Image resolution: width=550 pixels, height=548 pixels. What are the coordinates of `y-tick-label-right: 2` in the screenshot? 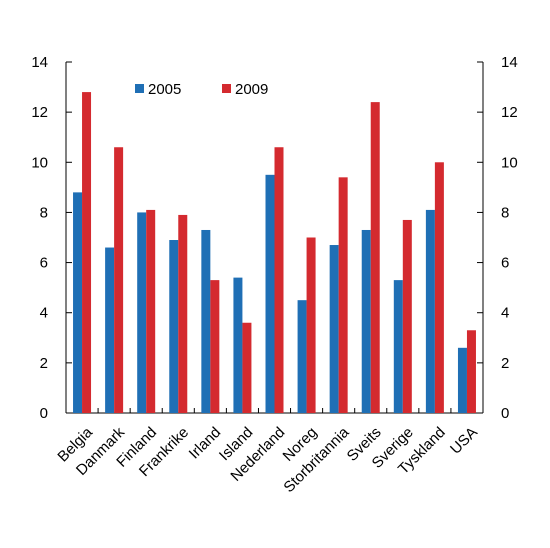 It's located at (505, 363).